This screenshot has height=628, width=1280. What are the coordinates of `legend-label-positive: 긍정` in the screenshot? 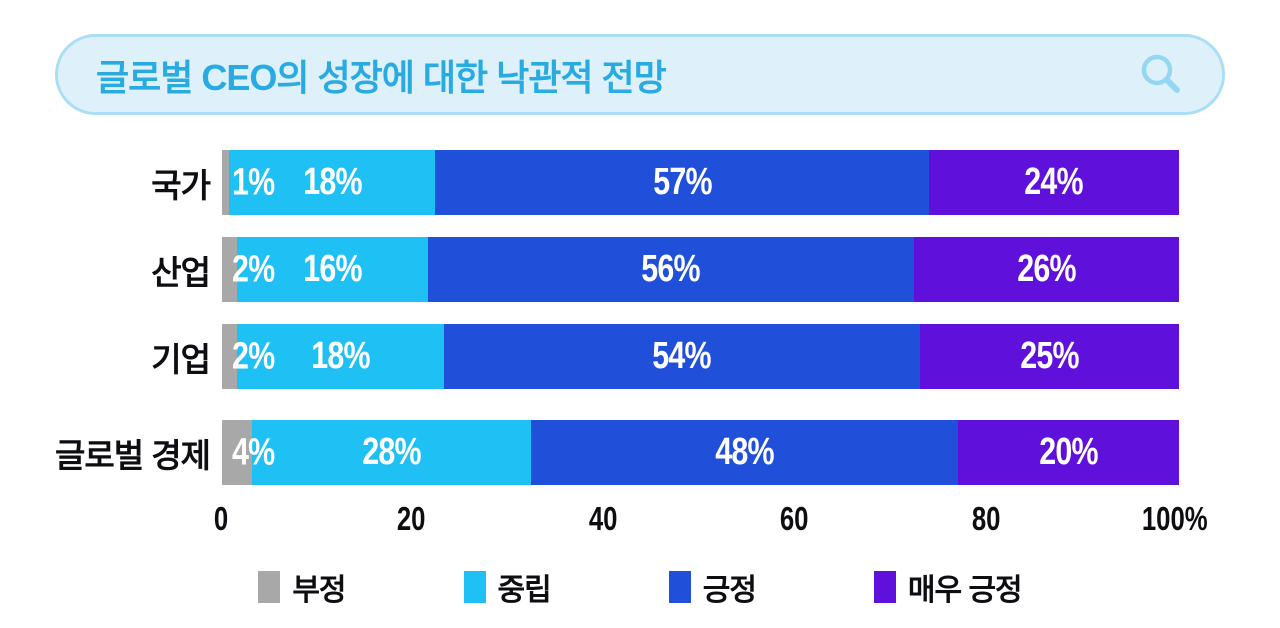 It's located at (729, 590).